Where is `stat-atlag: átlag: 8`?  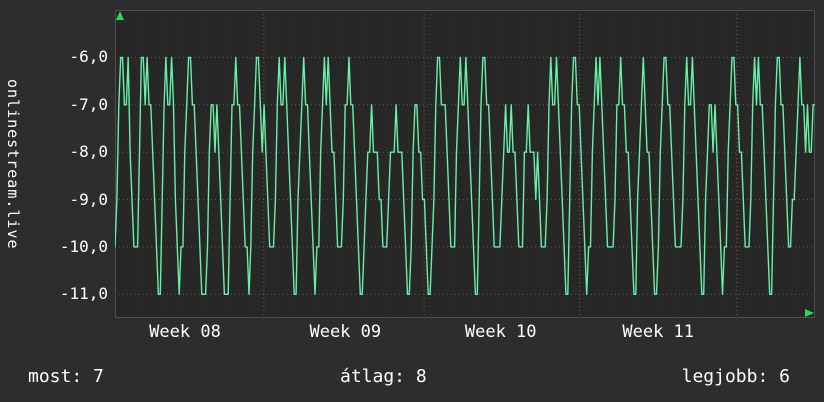
stat-atlag: átlag: 8 is located at coordinates (383, 376).